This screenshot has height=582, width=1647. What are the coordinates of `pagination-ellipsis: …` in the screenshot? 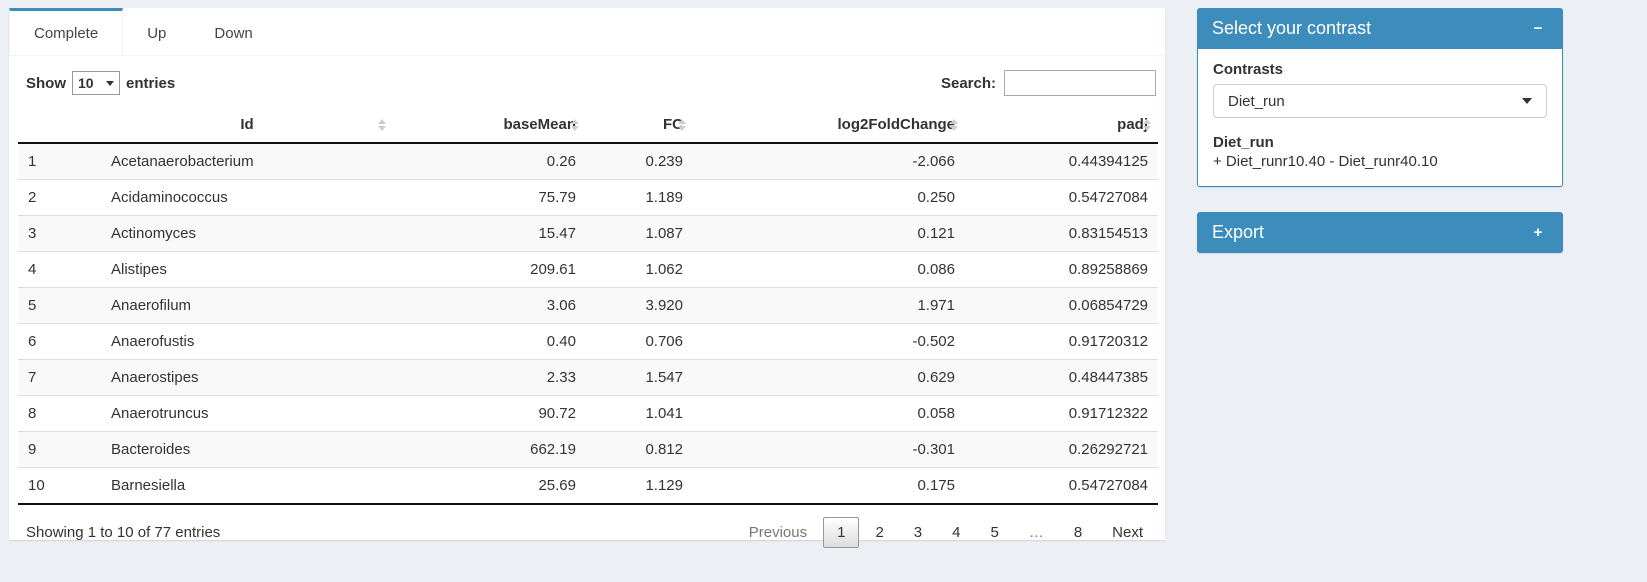 It's located at (1036, 532).